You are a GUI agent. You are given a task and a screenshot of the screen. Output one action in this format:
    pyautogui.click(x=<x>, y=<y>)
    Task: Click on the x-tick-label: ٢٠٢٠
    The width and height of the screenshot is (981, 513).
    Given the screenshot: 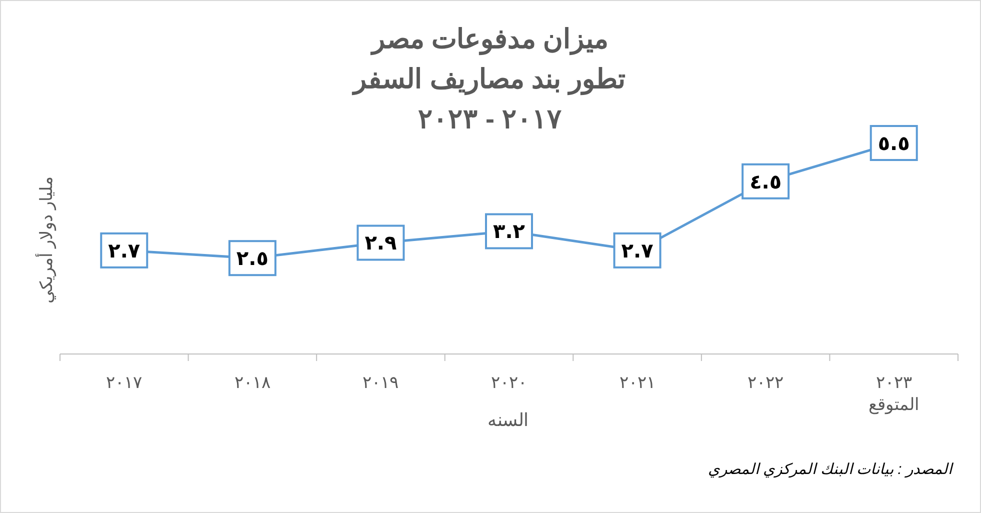 What is the action you would take?
    pyautogui.click(x=509, y=382)
    